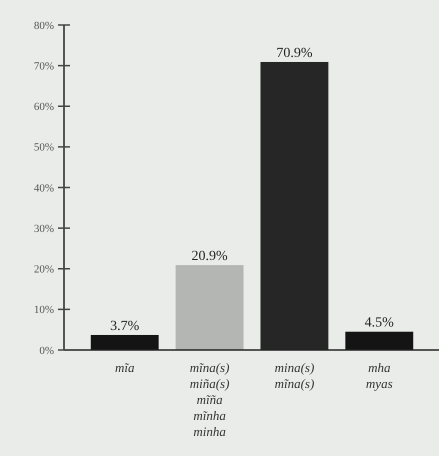 This screenshot has height=456, width=439. Describe the element at coordinates (44, 148) in the screenshot. I see `y-tick-label: 50%` at that location.